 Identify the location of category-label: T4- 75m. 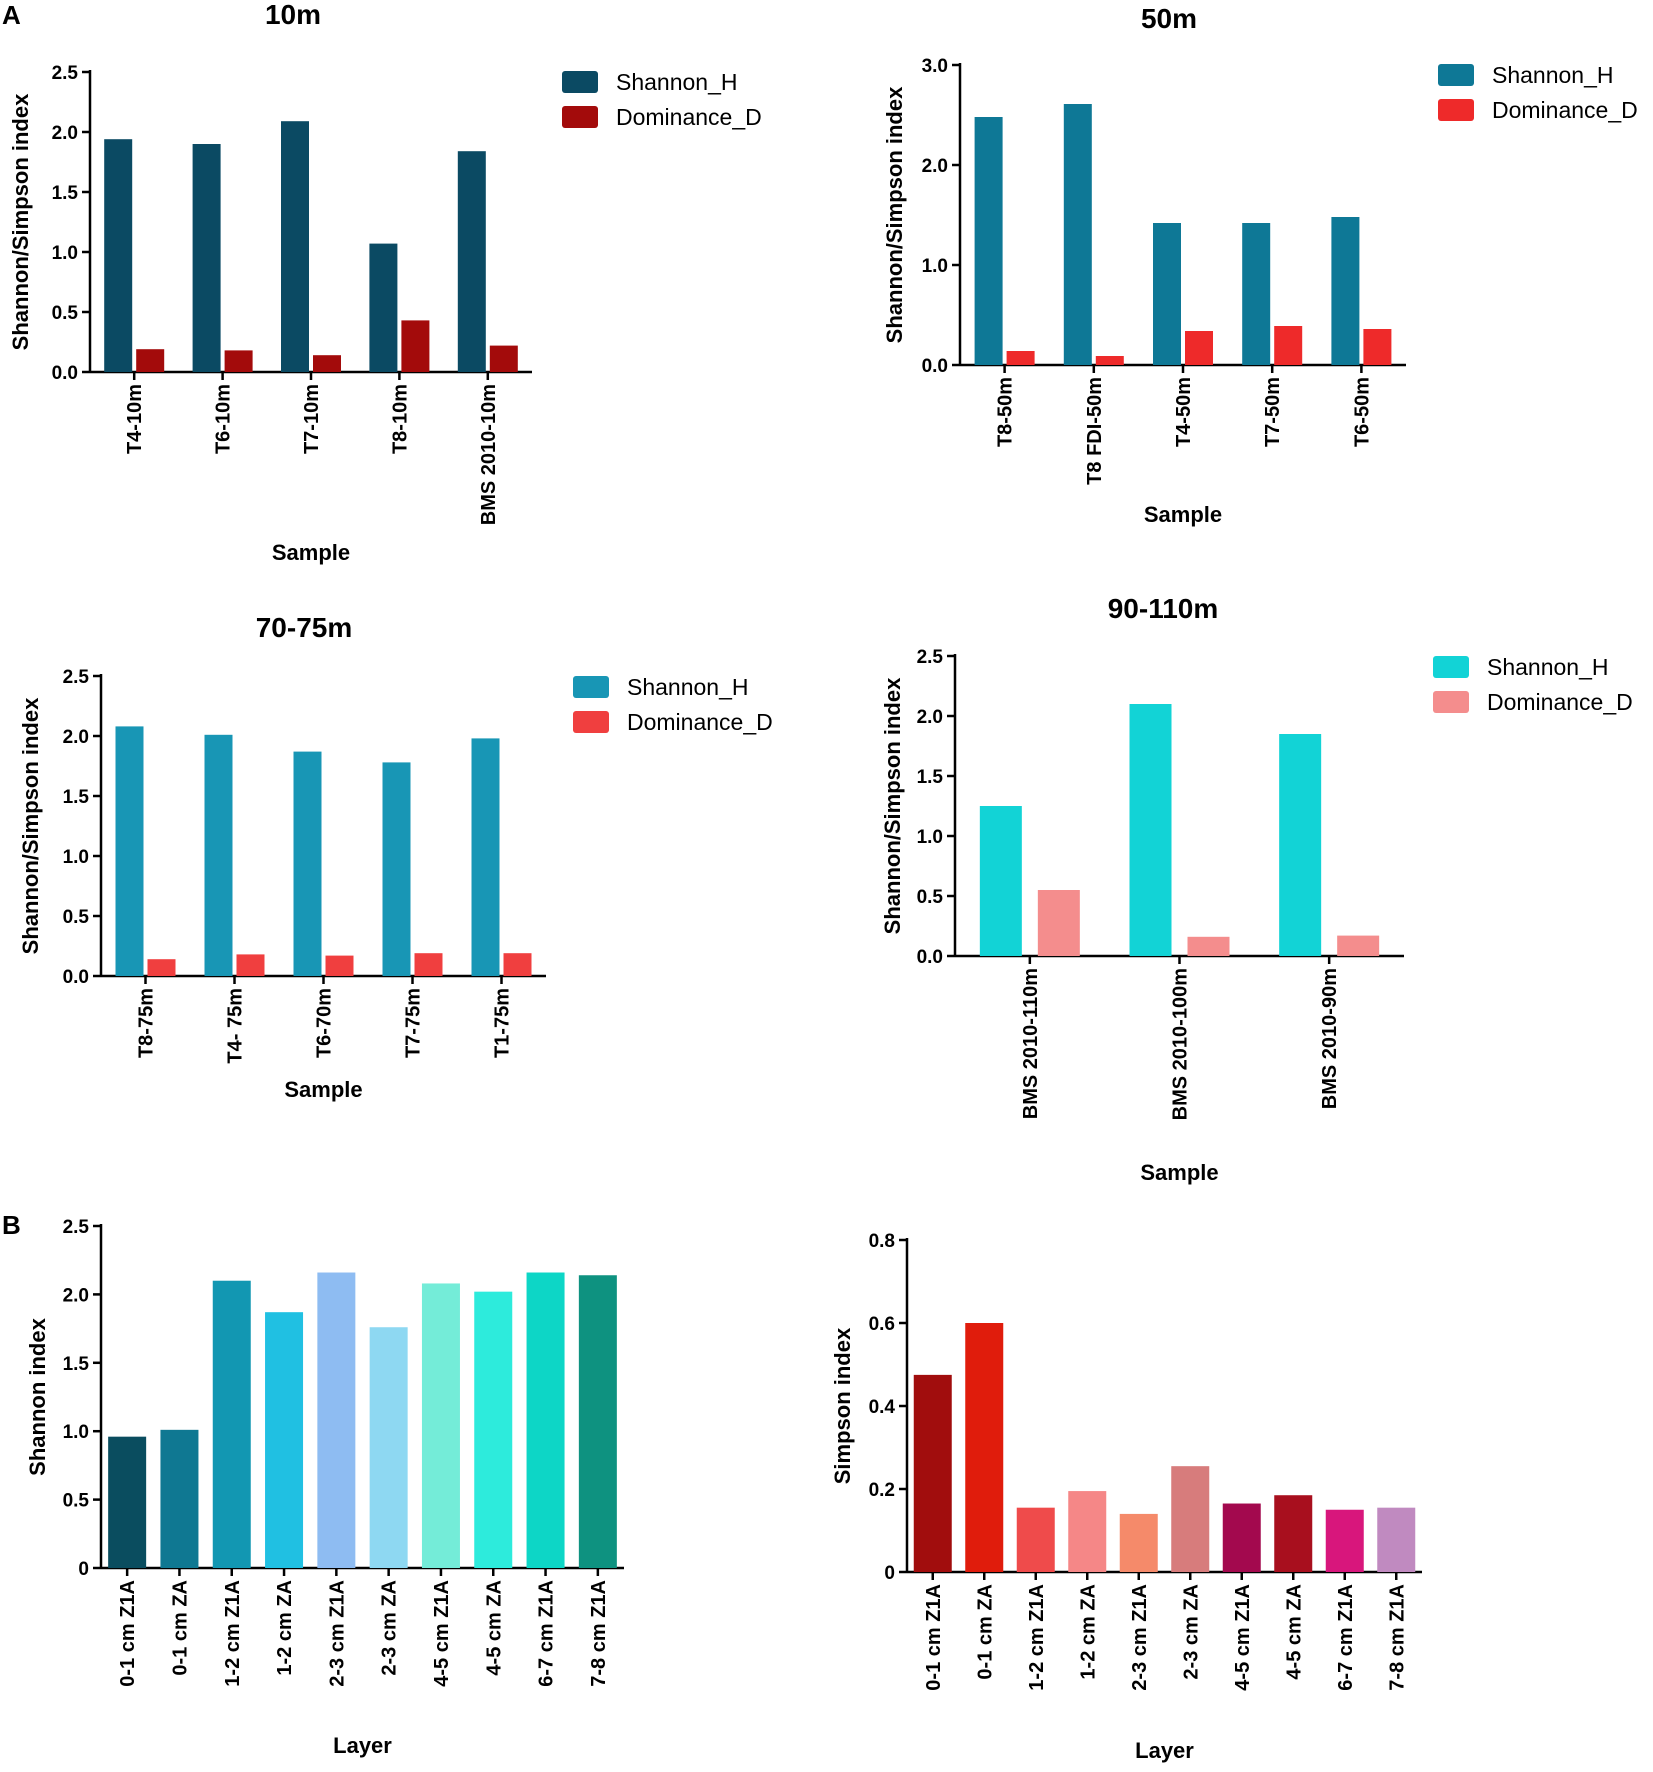
(236, 1026).